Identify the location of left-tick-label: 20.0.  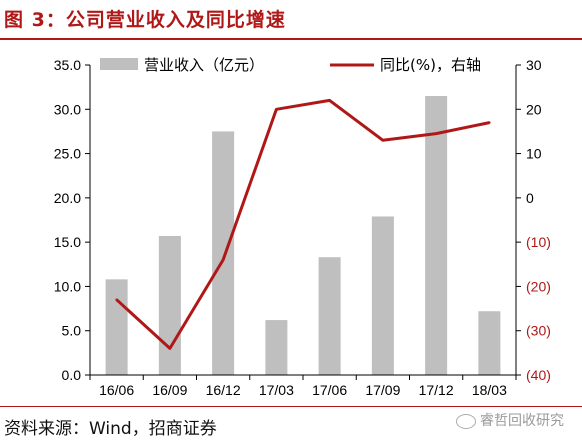
(67, 198).